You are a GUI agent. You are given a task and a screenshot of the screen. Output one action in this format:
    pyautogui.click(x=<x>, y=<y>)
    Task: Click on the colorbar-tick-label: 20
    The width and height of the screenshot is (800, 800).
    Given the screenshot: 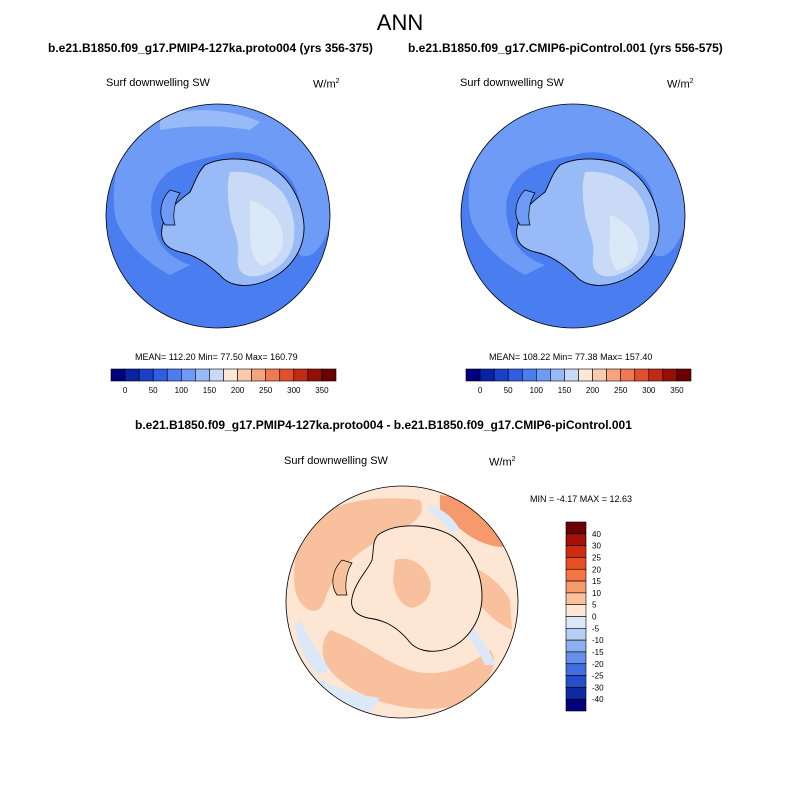 What is the action you would take?
    pyautogui.click(x=596, y=569)
    